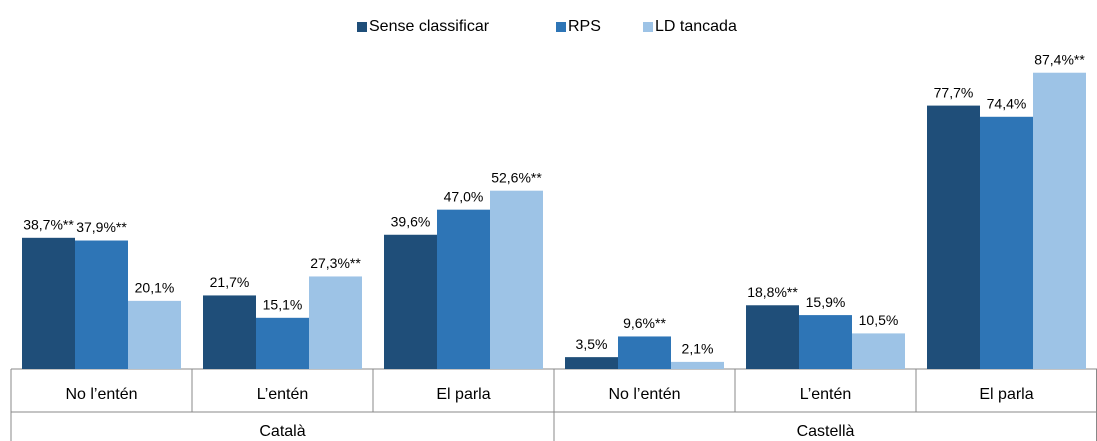 This screenshot has height=441, width=1097. I want to click on data-label: 37,9%**, so click(101, 227).